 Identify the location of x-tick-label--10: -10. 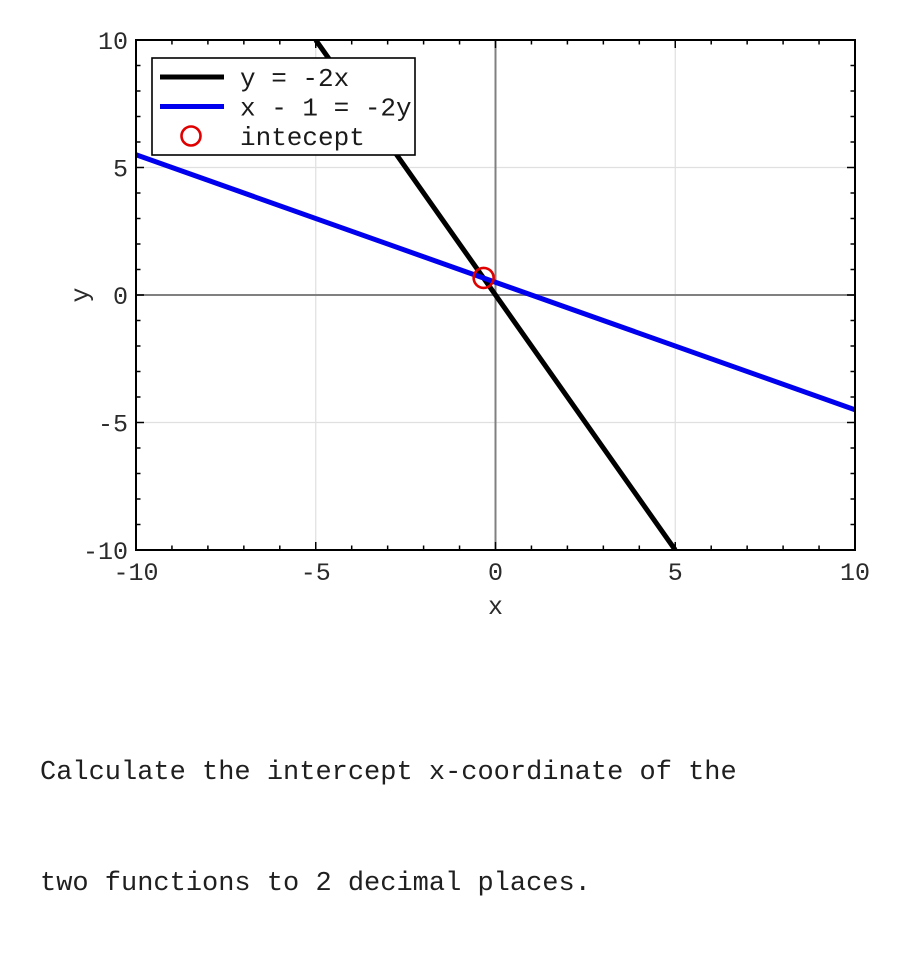
(135, 573).